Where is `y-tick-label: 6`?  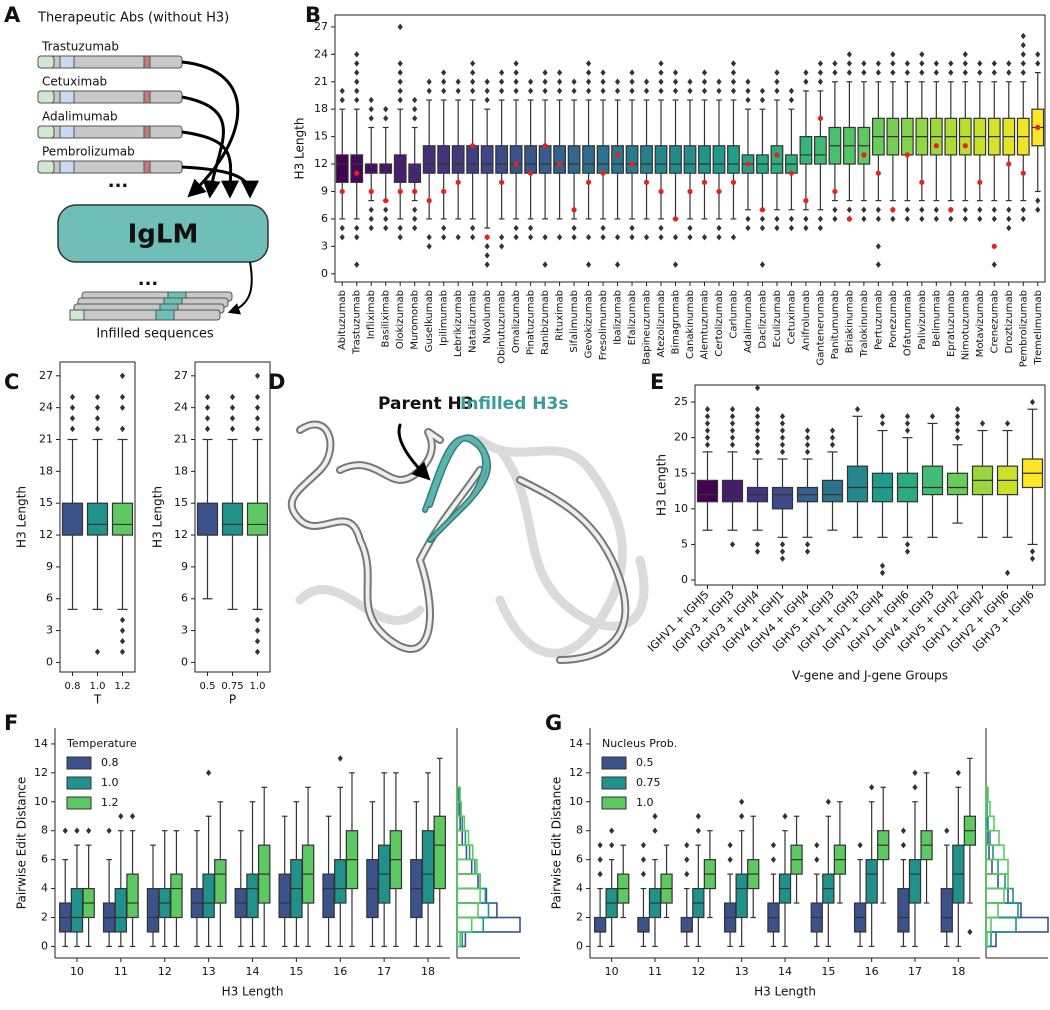 y-tick-label: 6 is located at coordinates (579, 859).